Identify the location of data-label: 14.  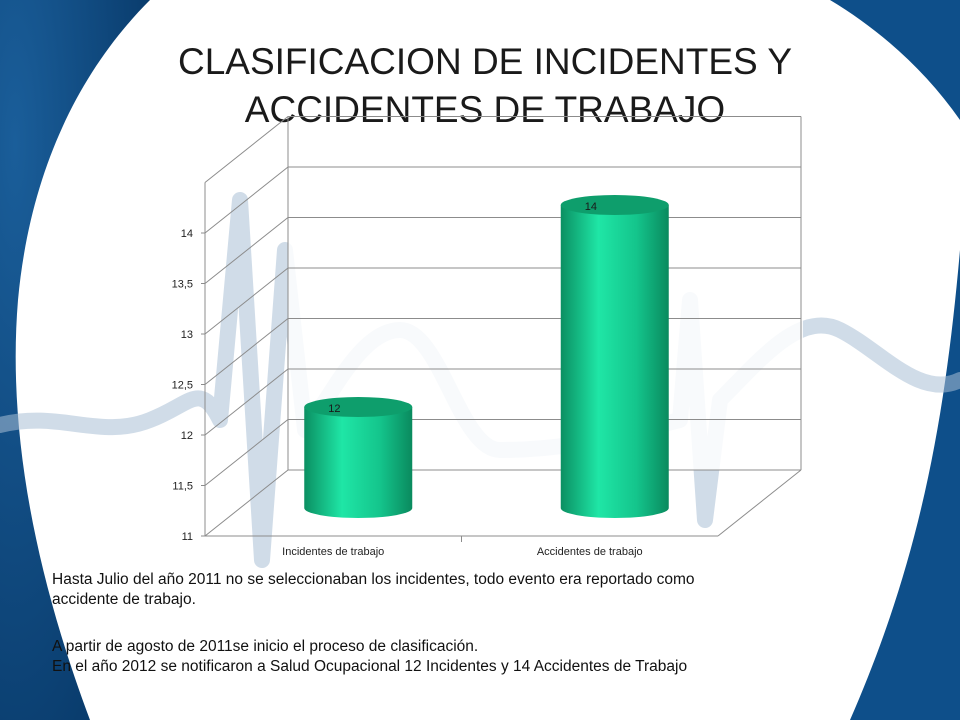
(591, 207).